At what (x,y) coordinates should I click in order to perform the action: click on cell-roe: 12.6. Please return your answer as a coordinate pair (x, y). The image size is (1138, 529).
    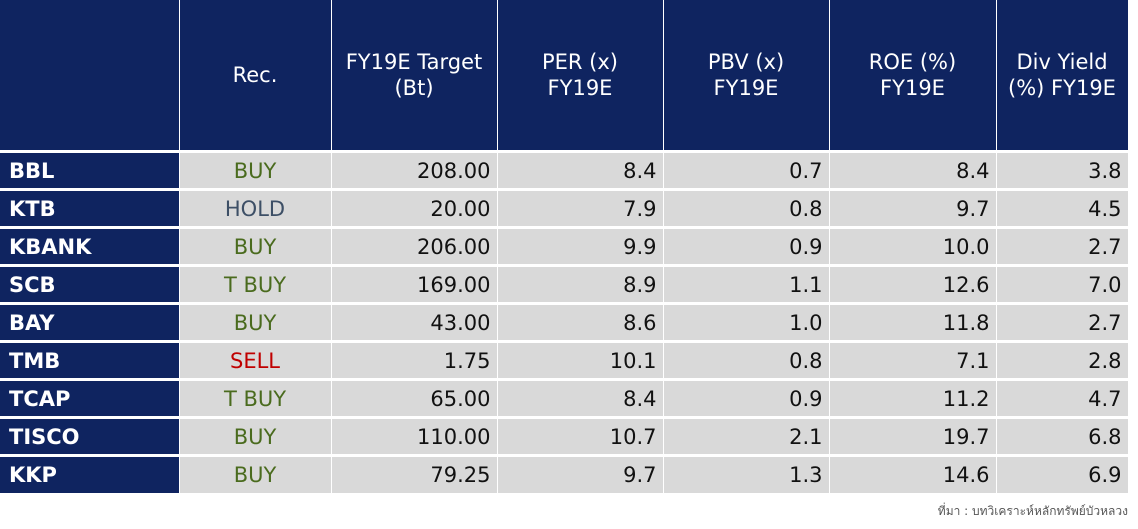
    Looking at the image, I should click on (913, 285).